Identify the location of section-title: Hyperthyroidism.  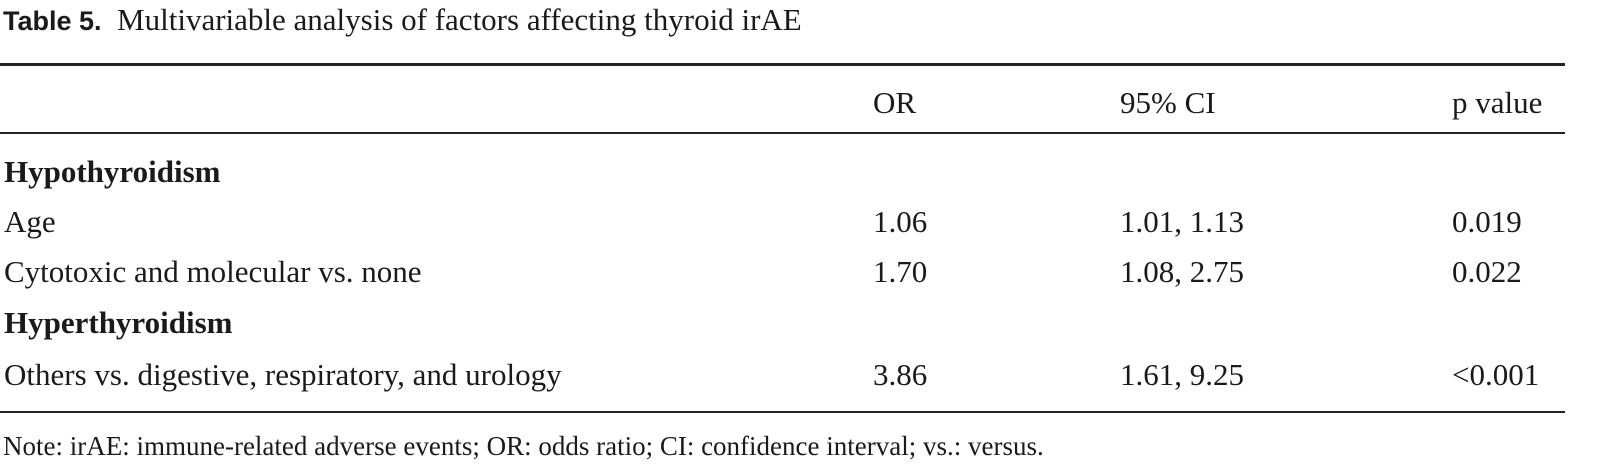
(118, 322).